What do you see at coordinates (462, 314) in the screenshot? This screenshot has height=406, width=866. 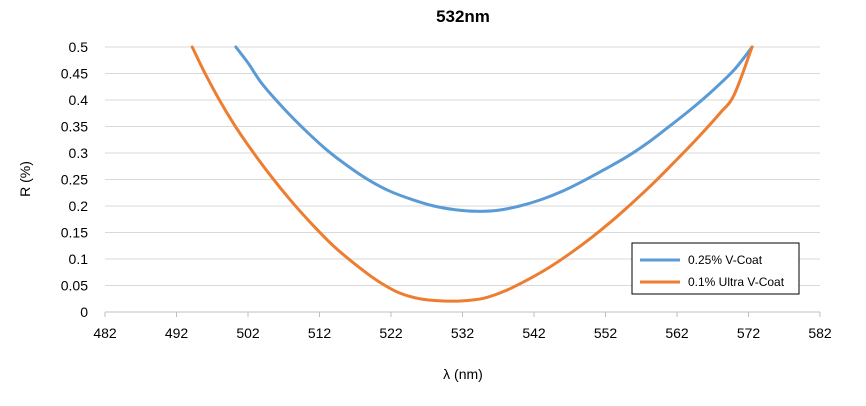 I see `axes` at bounding box center [462, 314].